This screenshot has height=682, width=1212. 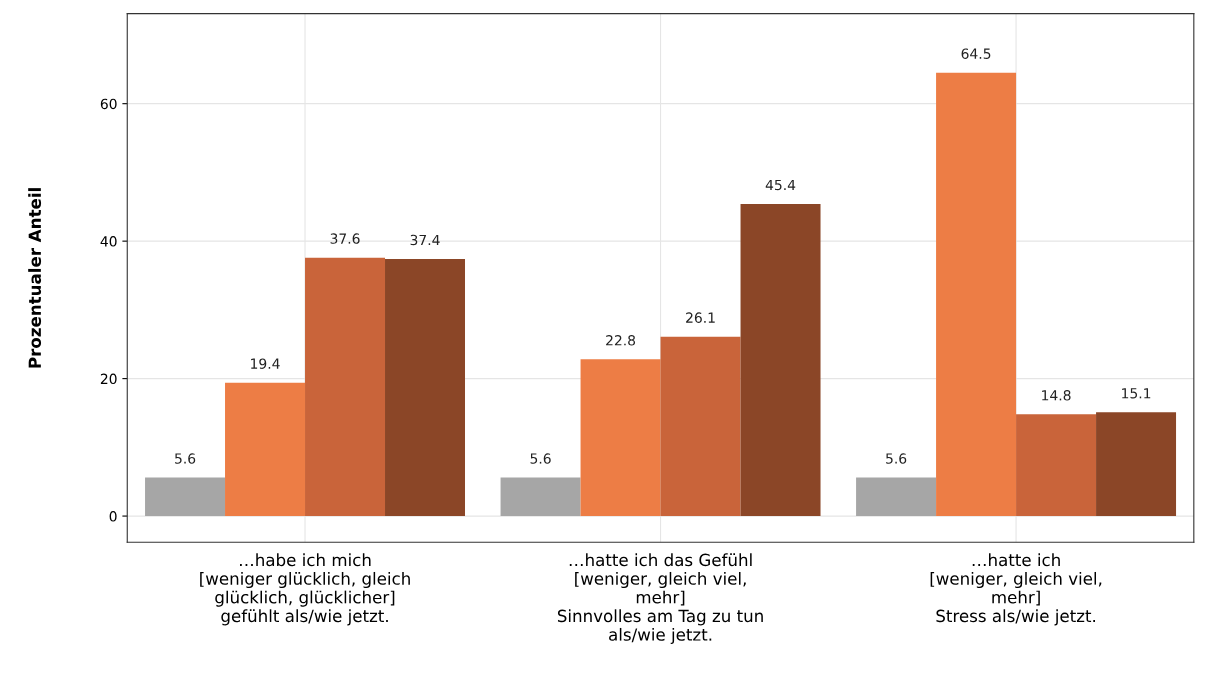 I want to click on data-label: 37.4, so click(x=425, y=240).